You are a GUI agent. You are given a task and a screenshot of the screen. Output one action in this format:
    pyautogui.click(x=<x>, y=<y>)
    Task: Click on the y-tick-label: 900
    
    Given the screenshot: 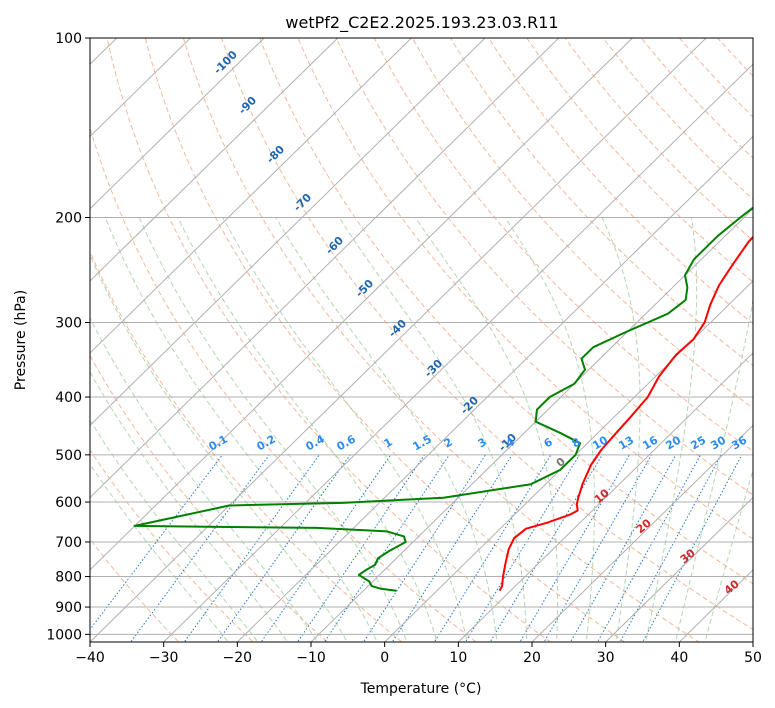 What is the action you would take?
    pyautogui.click(x=68, y=608)
    